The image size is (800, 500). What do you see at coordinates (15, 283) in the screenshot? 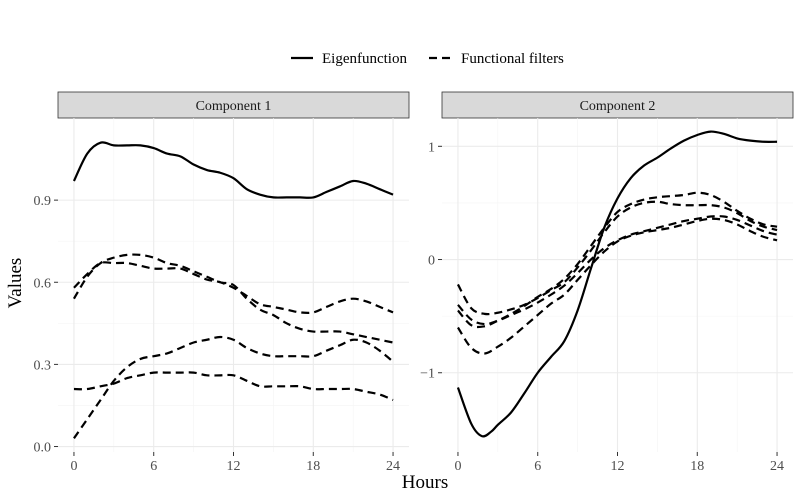
I see `y-axis-title: Values` at bounding box center [15, 283].